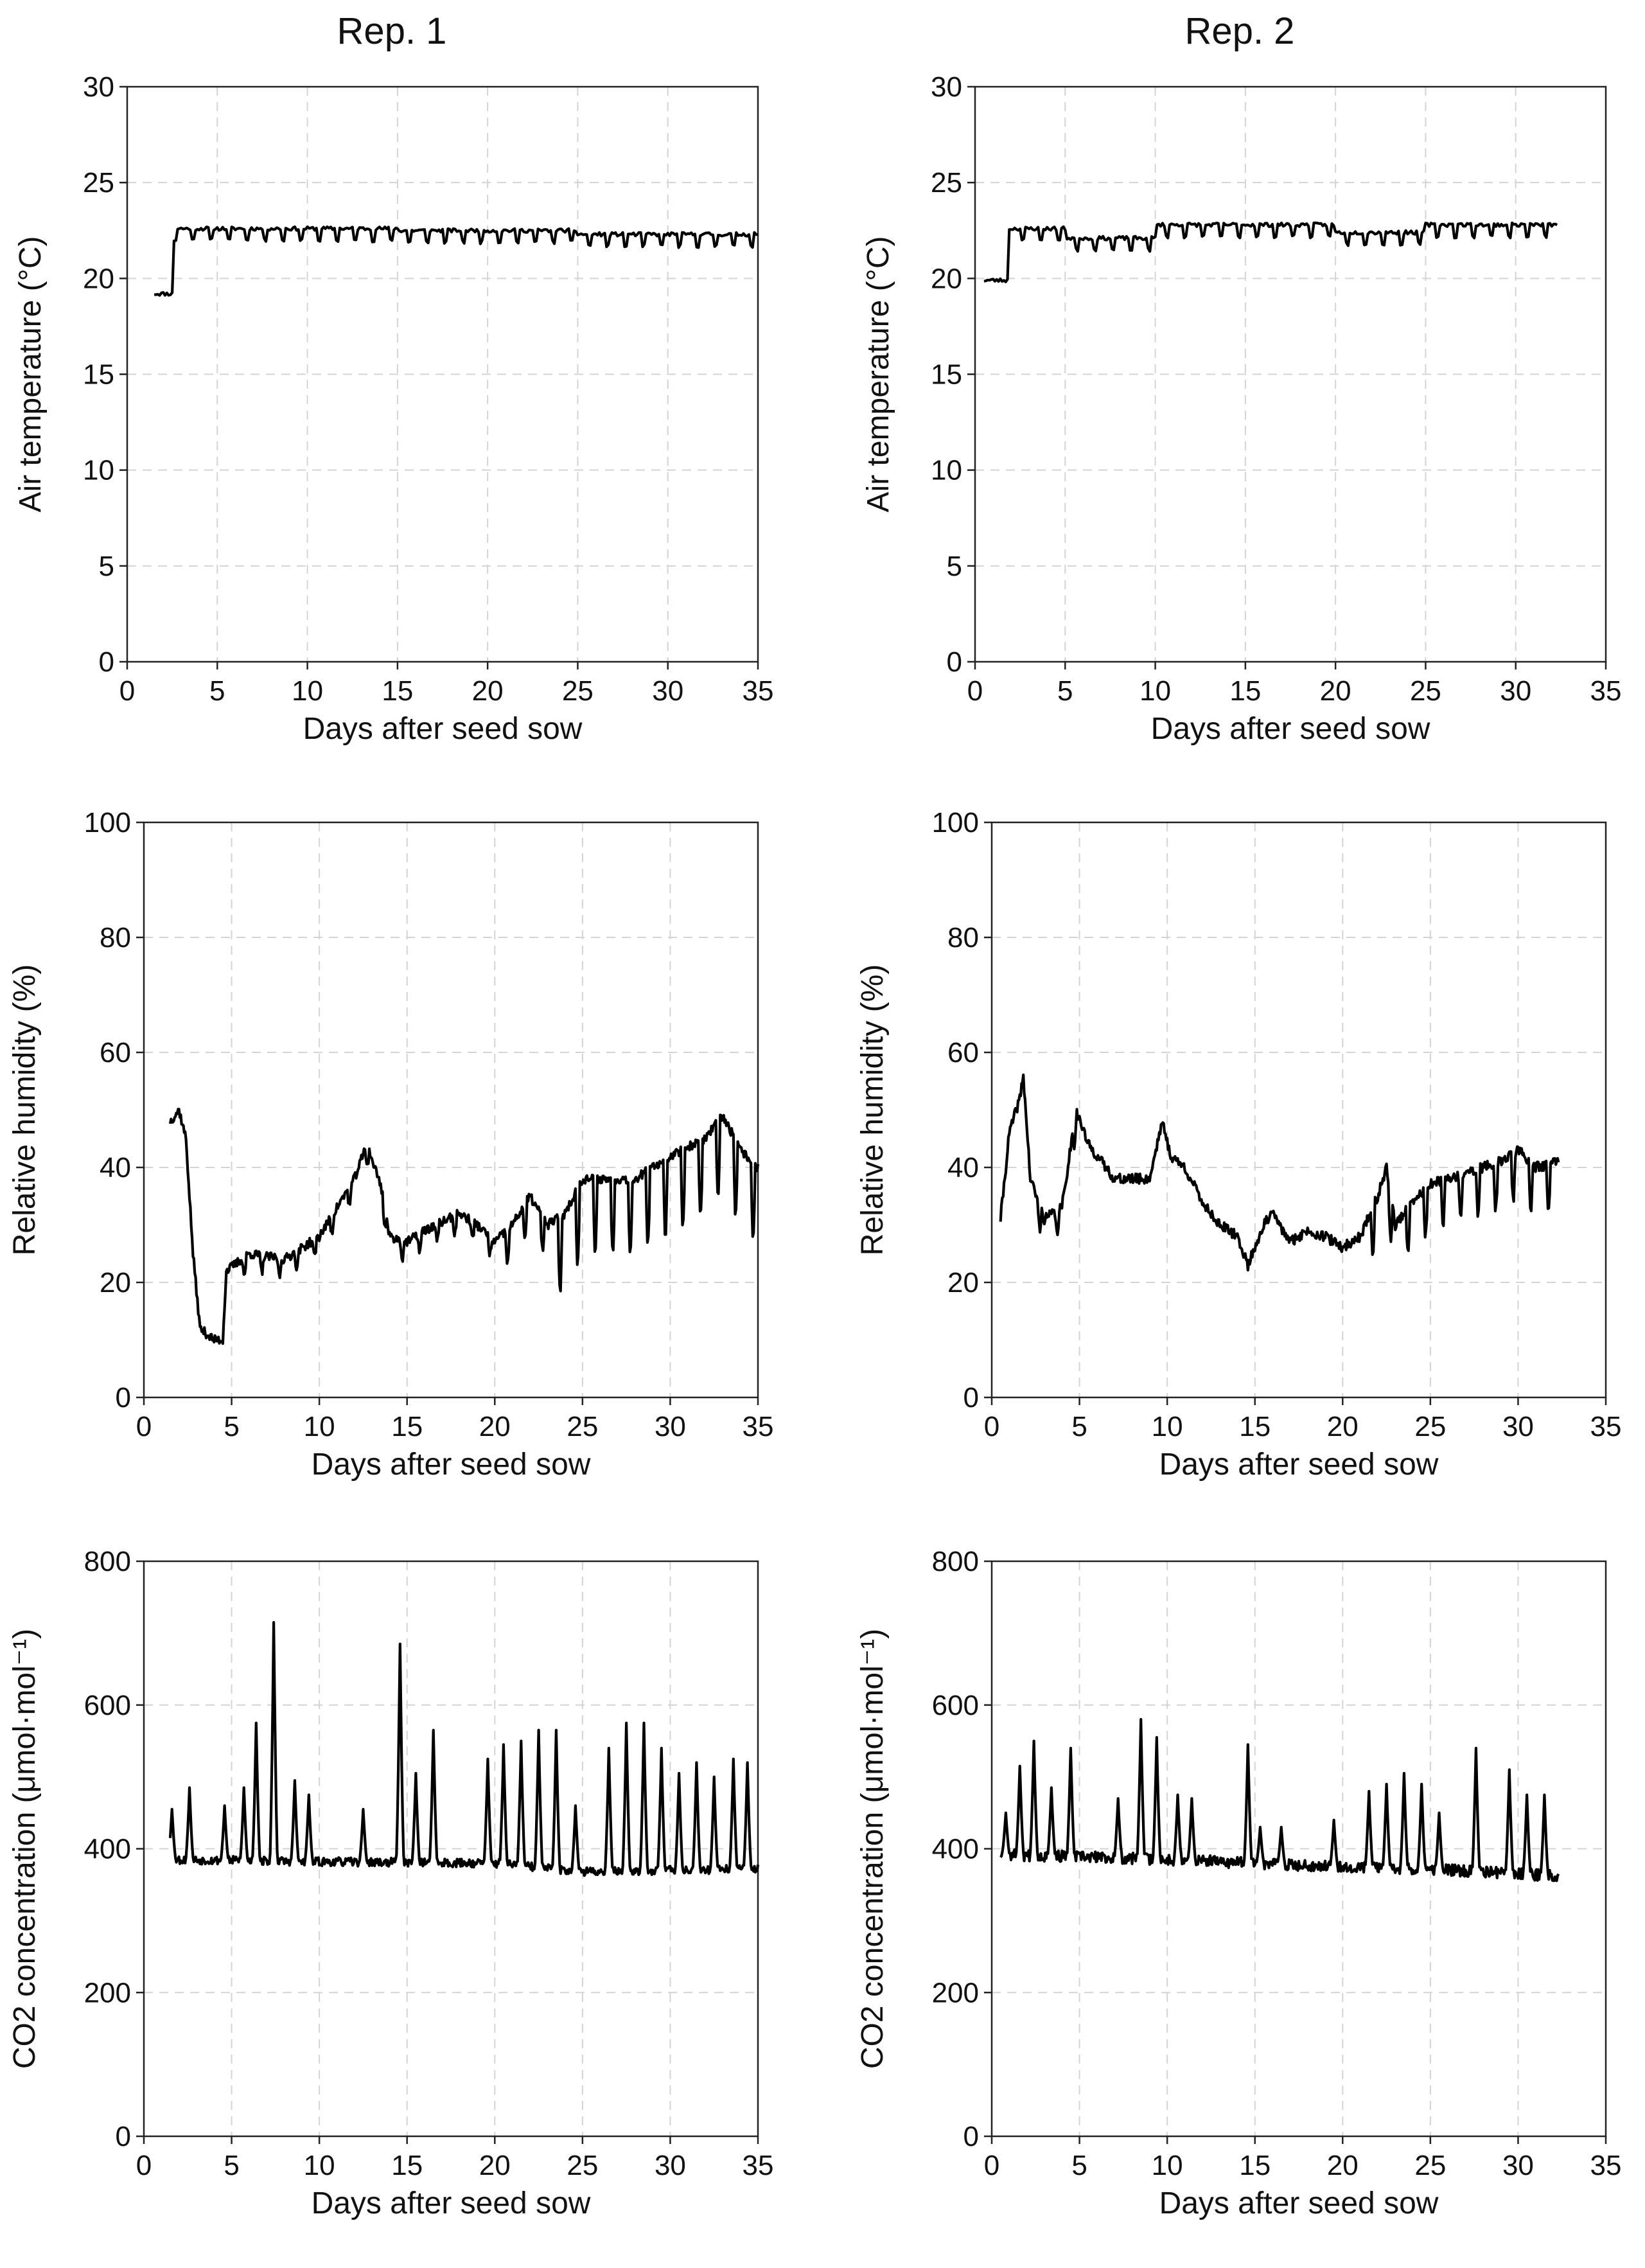 The width and height of the screenshot is (1645, 2268). Describe the element at coordinates (1240, 31) in the screenshot. I see `column-title-rep2: Rep. 2` at that location.